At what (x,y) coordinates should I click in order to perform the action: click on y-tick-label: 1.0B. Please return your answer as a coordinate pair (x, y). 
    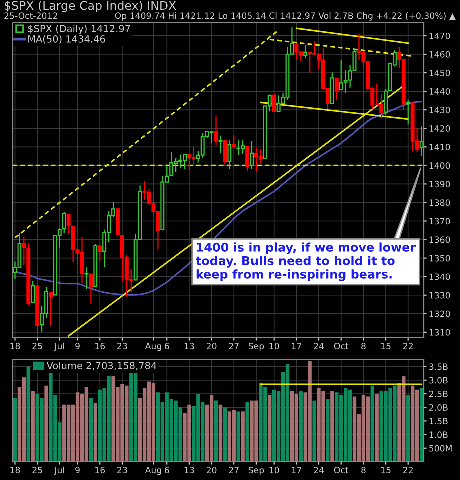
    Looking at the image, I should click on (439, 435).